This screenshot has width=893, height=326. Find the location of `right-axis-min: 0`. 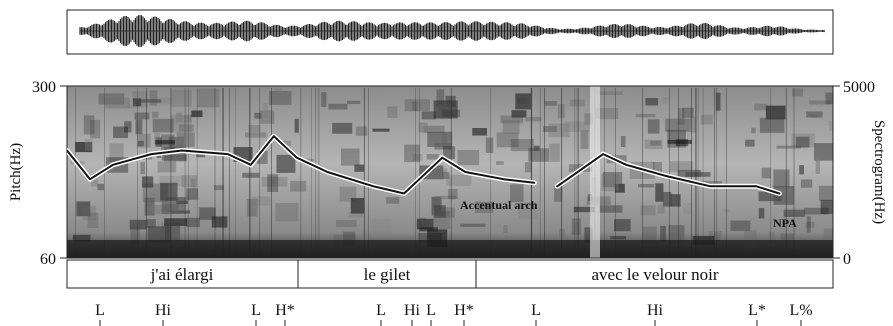

right-axis-min: 0 is located at coordinates (847, 259).